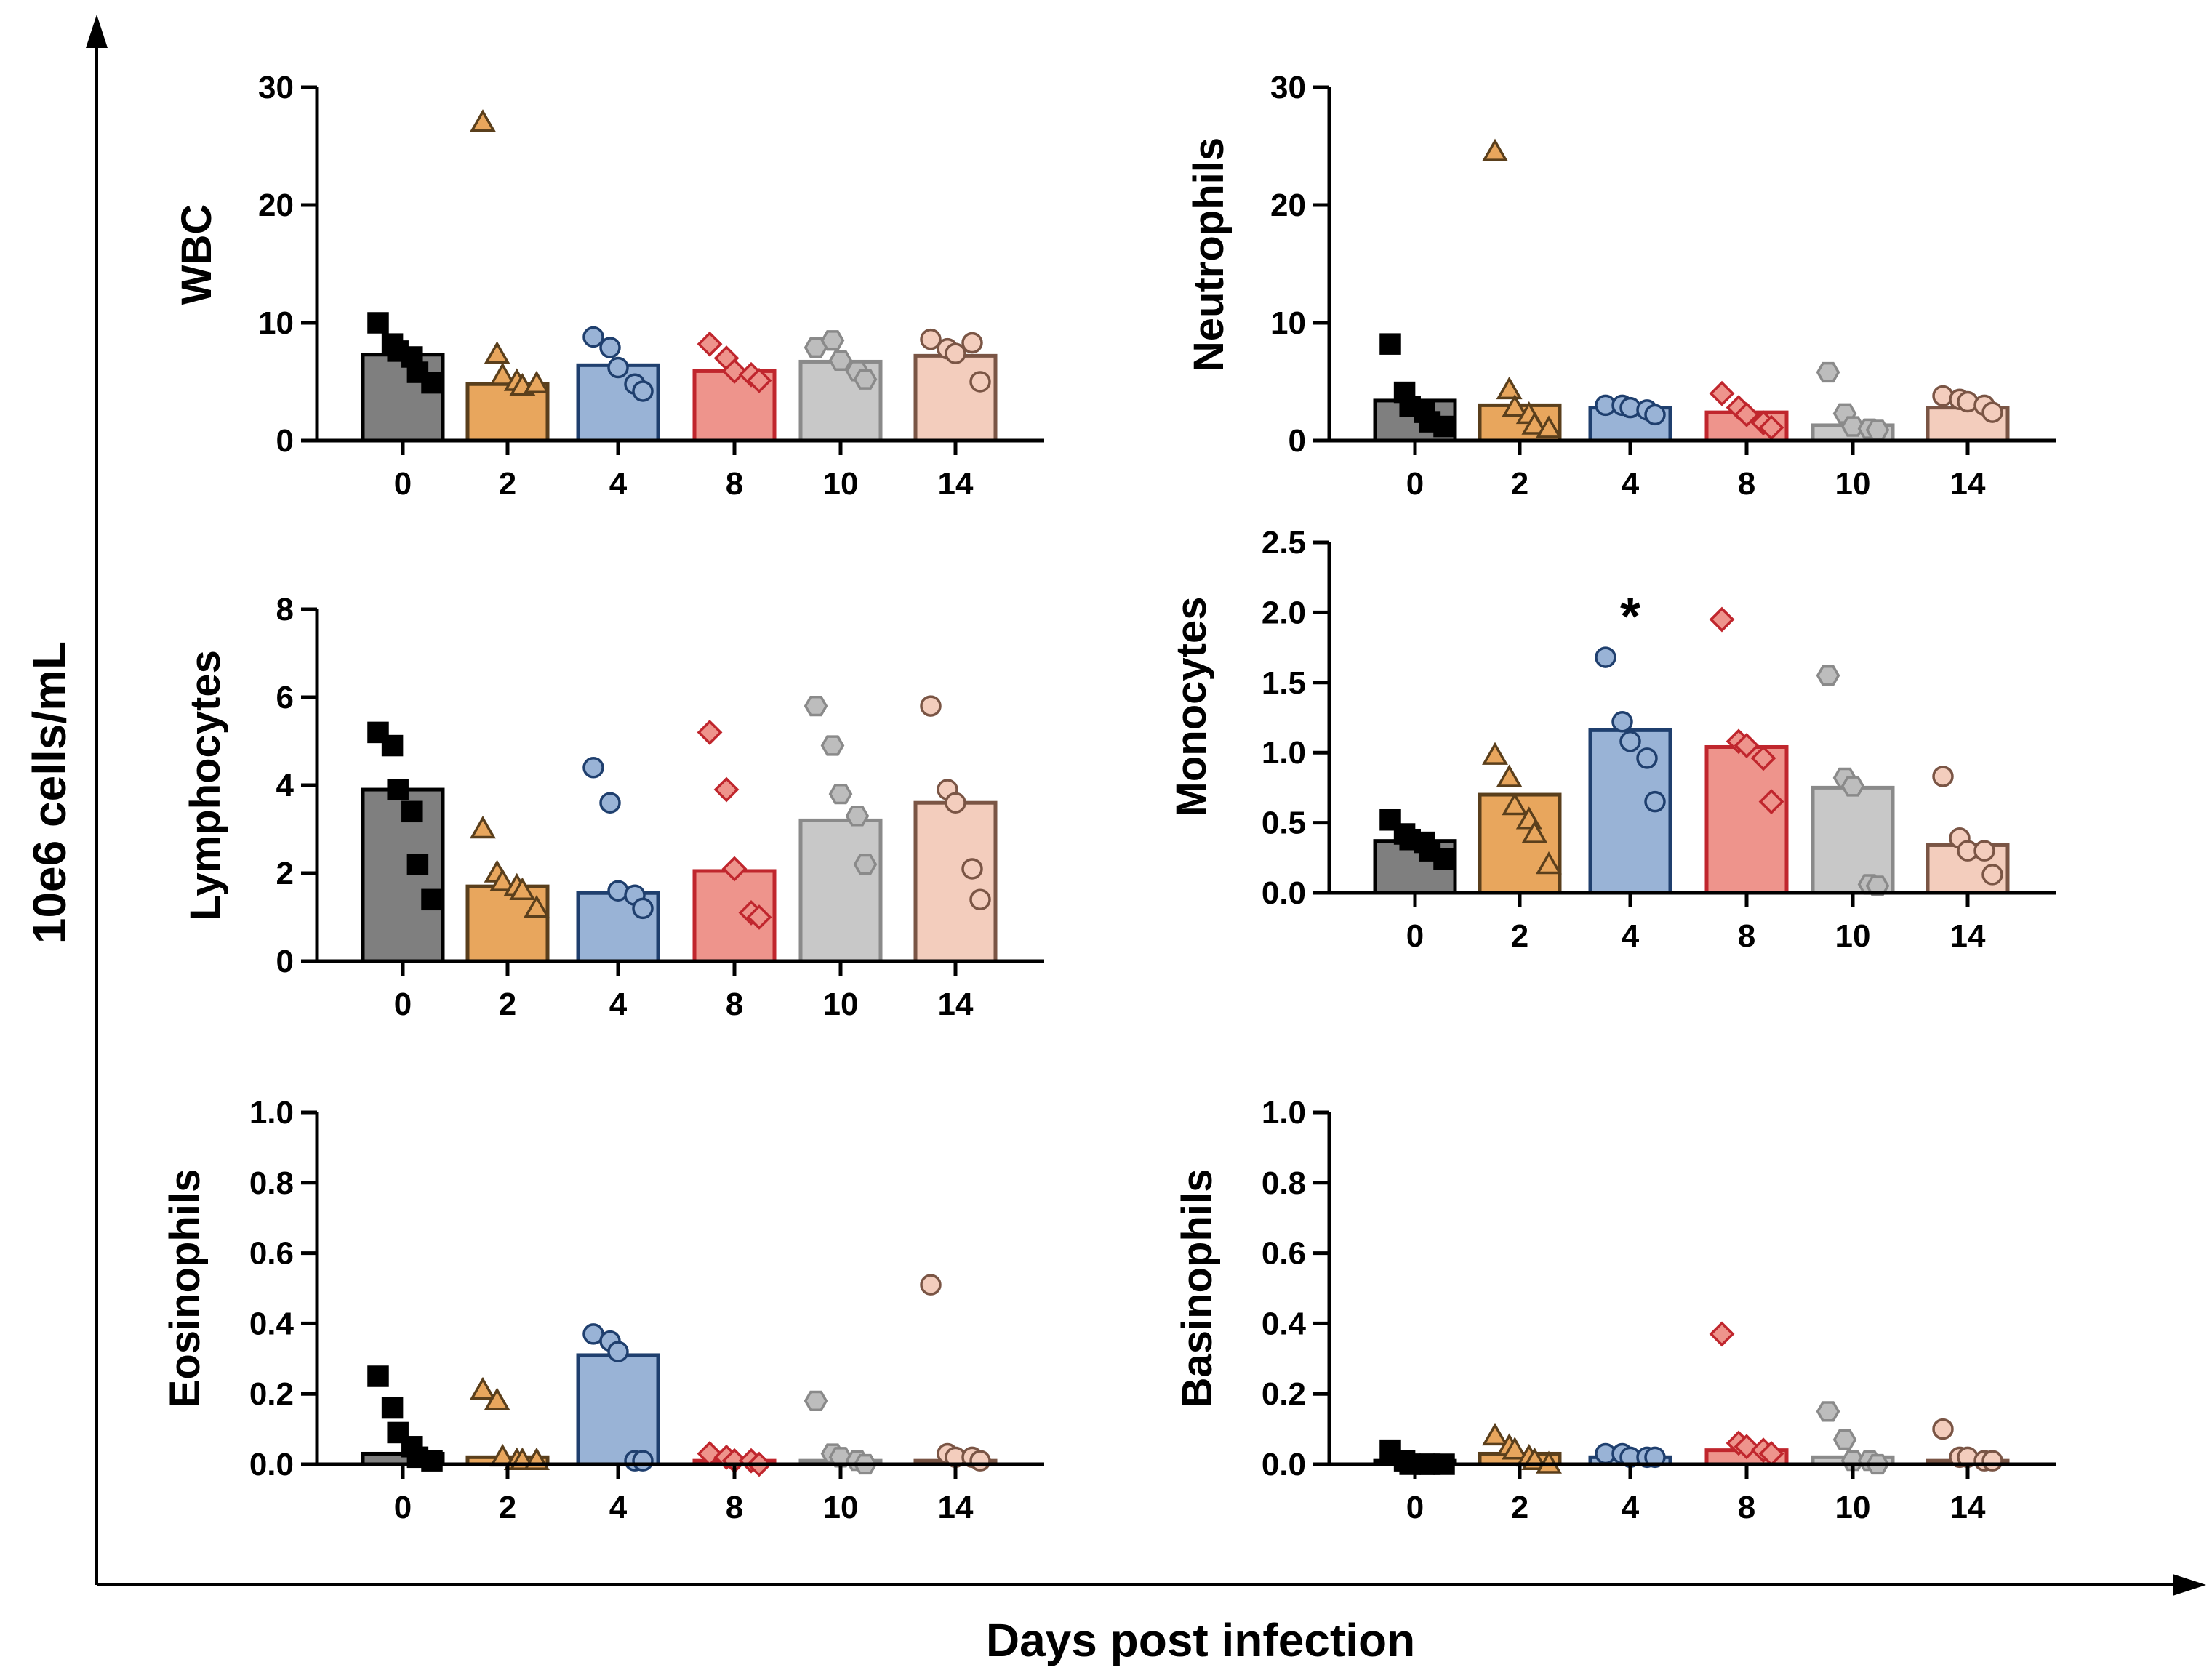 The image size is (2212, 1678). I want to click on y-tick-label: 2.5, so click(1284, 543).